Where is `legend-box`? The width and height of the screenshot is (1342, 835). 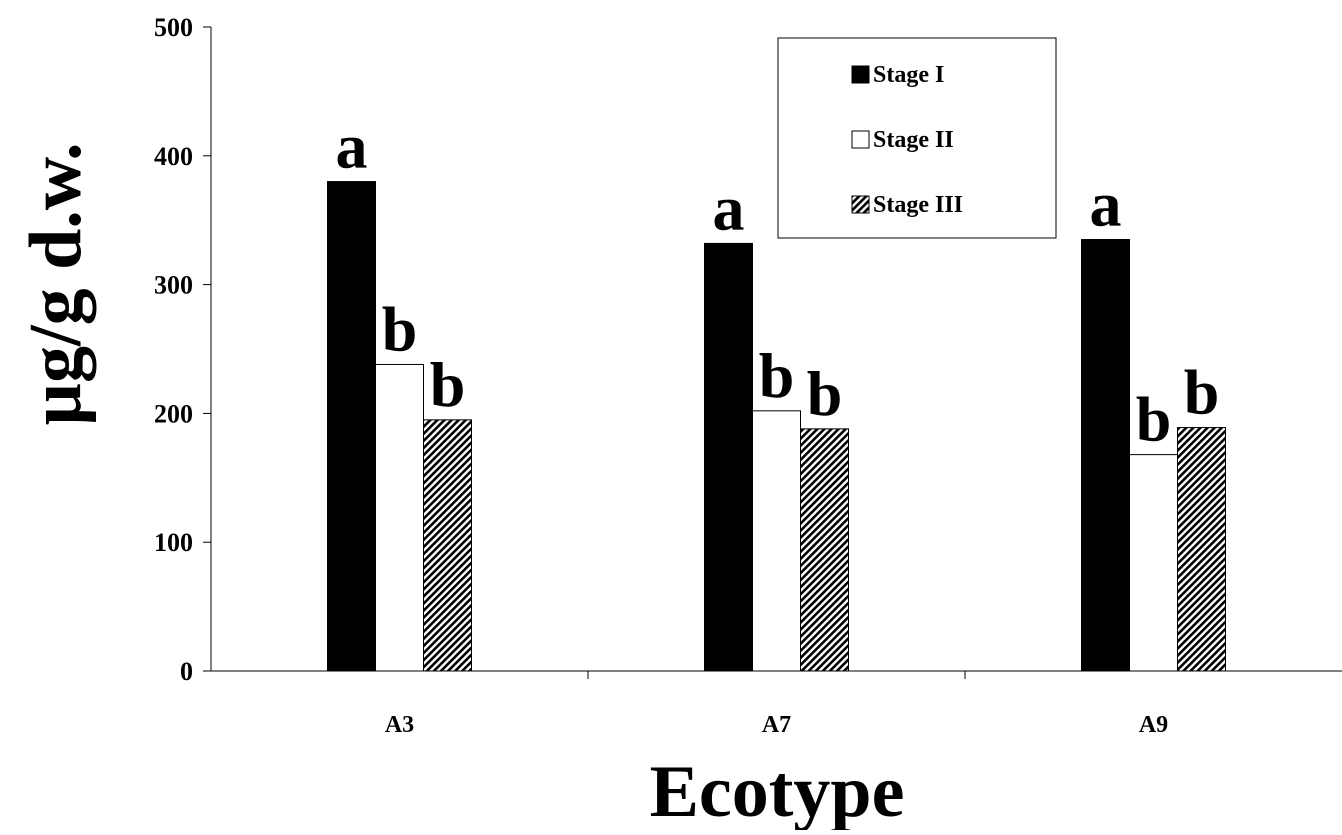 legend-box is located at coordinates (917, 138).